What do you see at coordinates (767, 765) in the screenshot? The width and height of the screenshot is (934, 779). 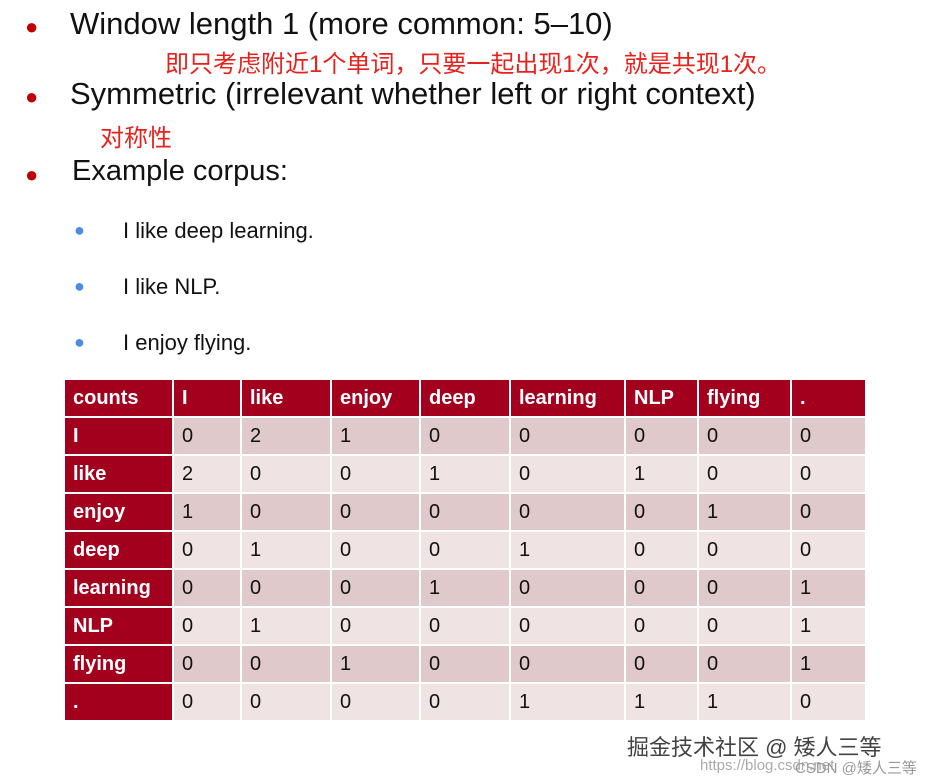 I see `watermark-url: https://blog.csdn.net` at bounding box center [767, 765].